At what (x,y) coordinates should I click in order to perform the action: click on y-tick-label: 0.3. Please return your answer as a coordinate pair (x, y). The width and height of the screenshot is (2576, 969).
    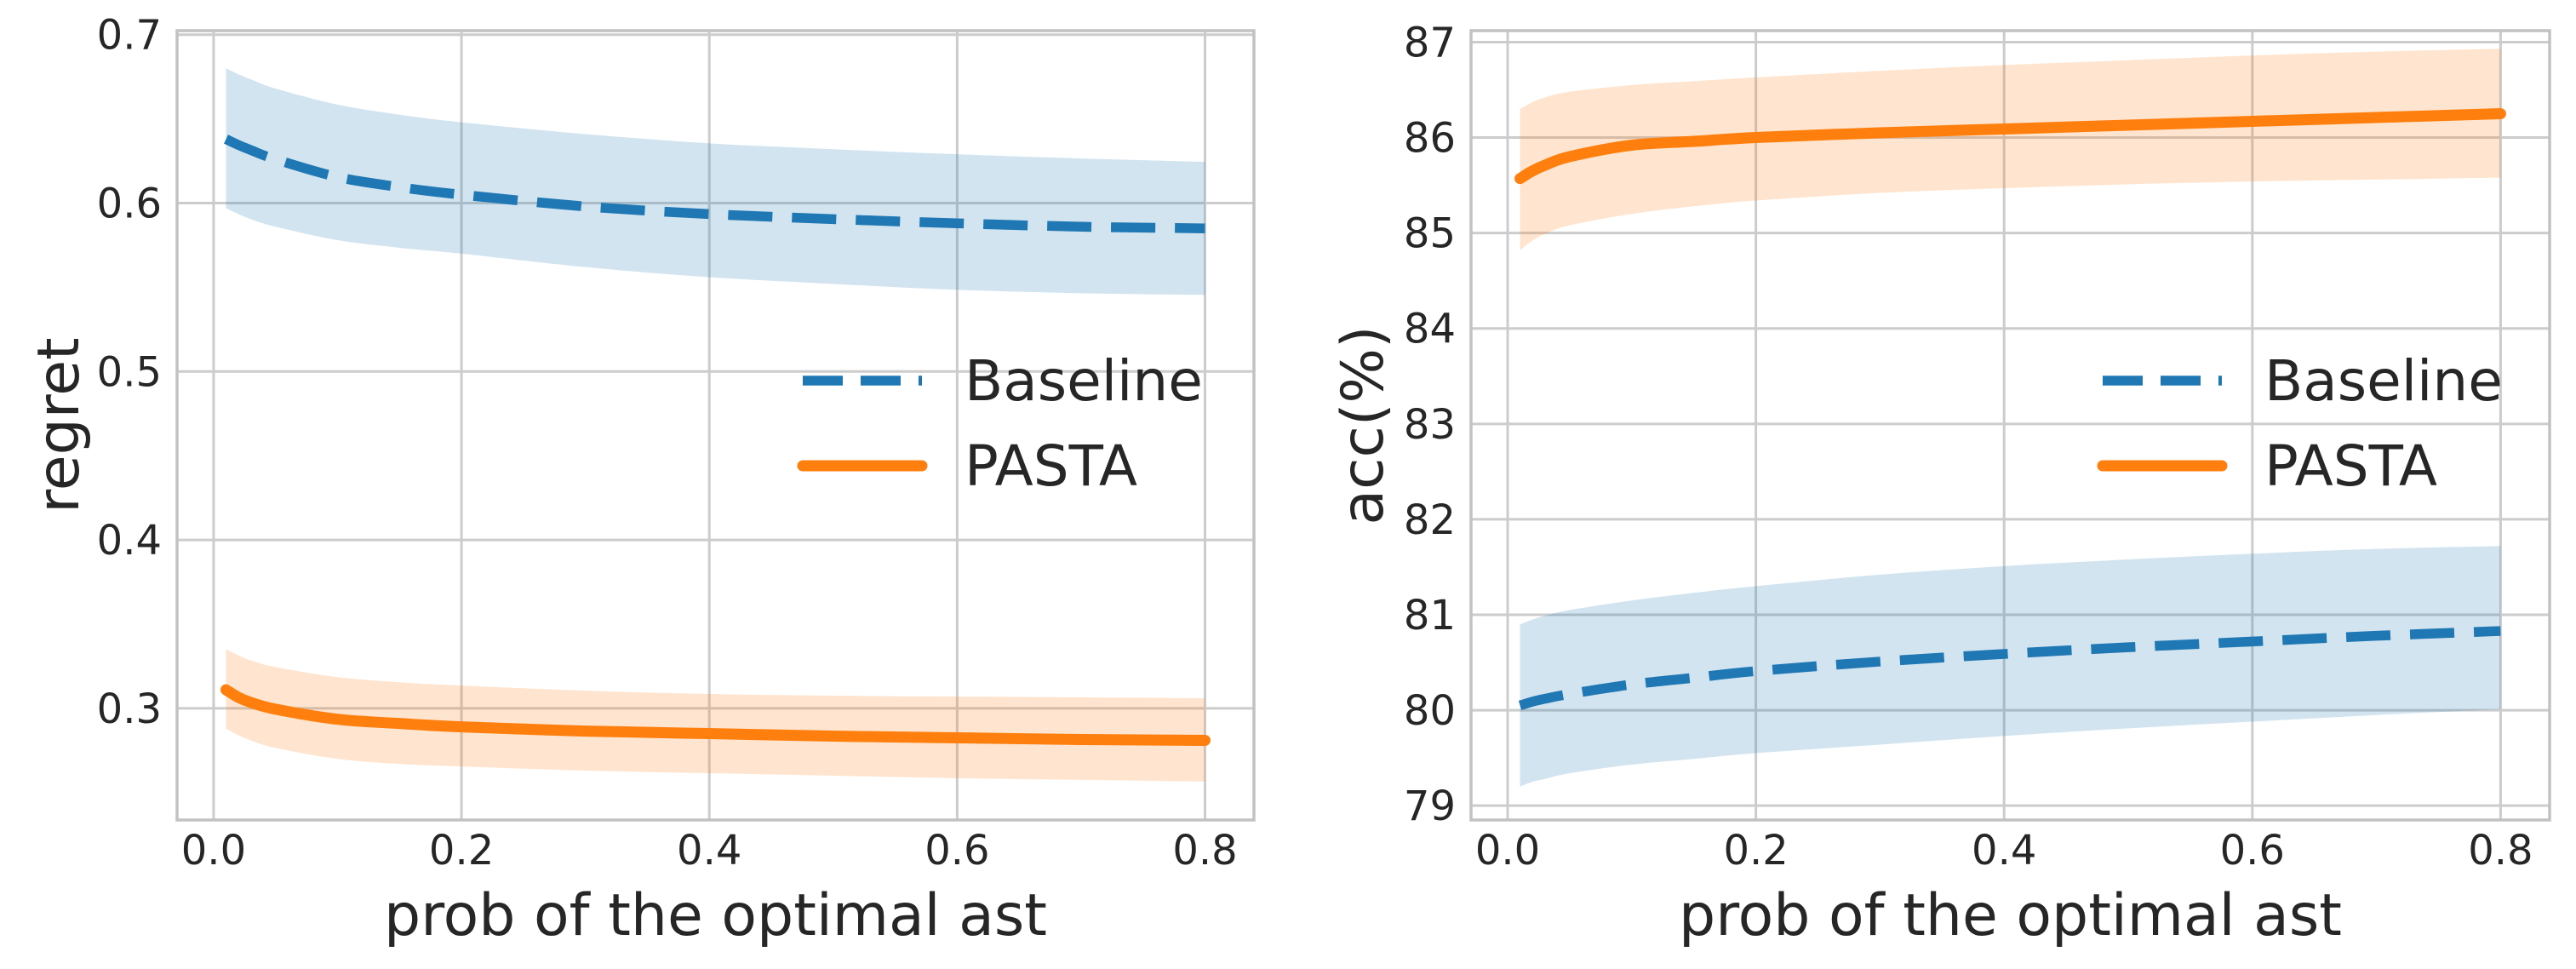
    Looking at the image, I should click on (129, 709).